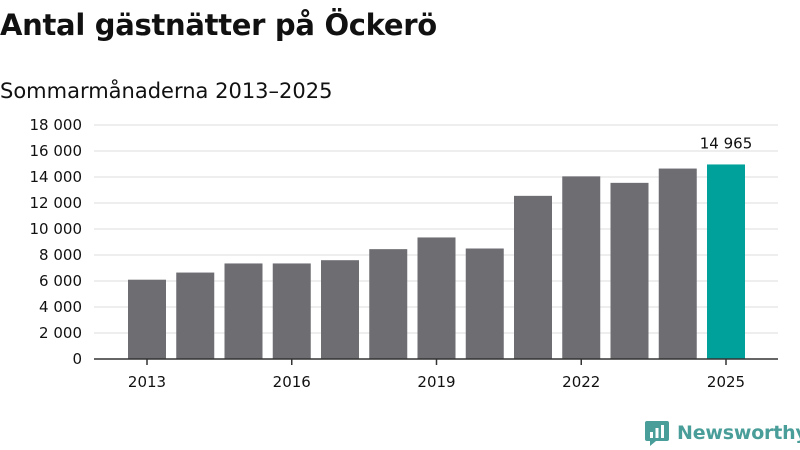 The width and height of the screenshot is (800, 450). What do you see at coordinates (147, 382) in the screenshot?
I see `x-tick-label: 2013` at bounding box center [147, 382].